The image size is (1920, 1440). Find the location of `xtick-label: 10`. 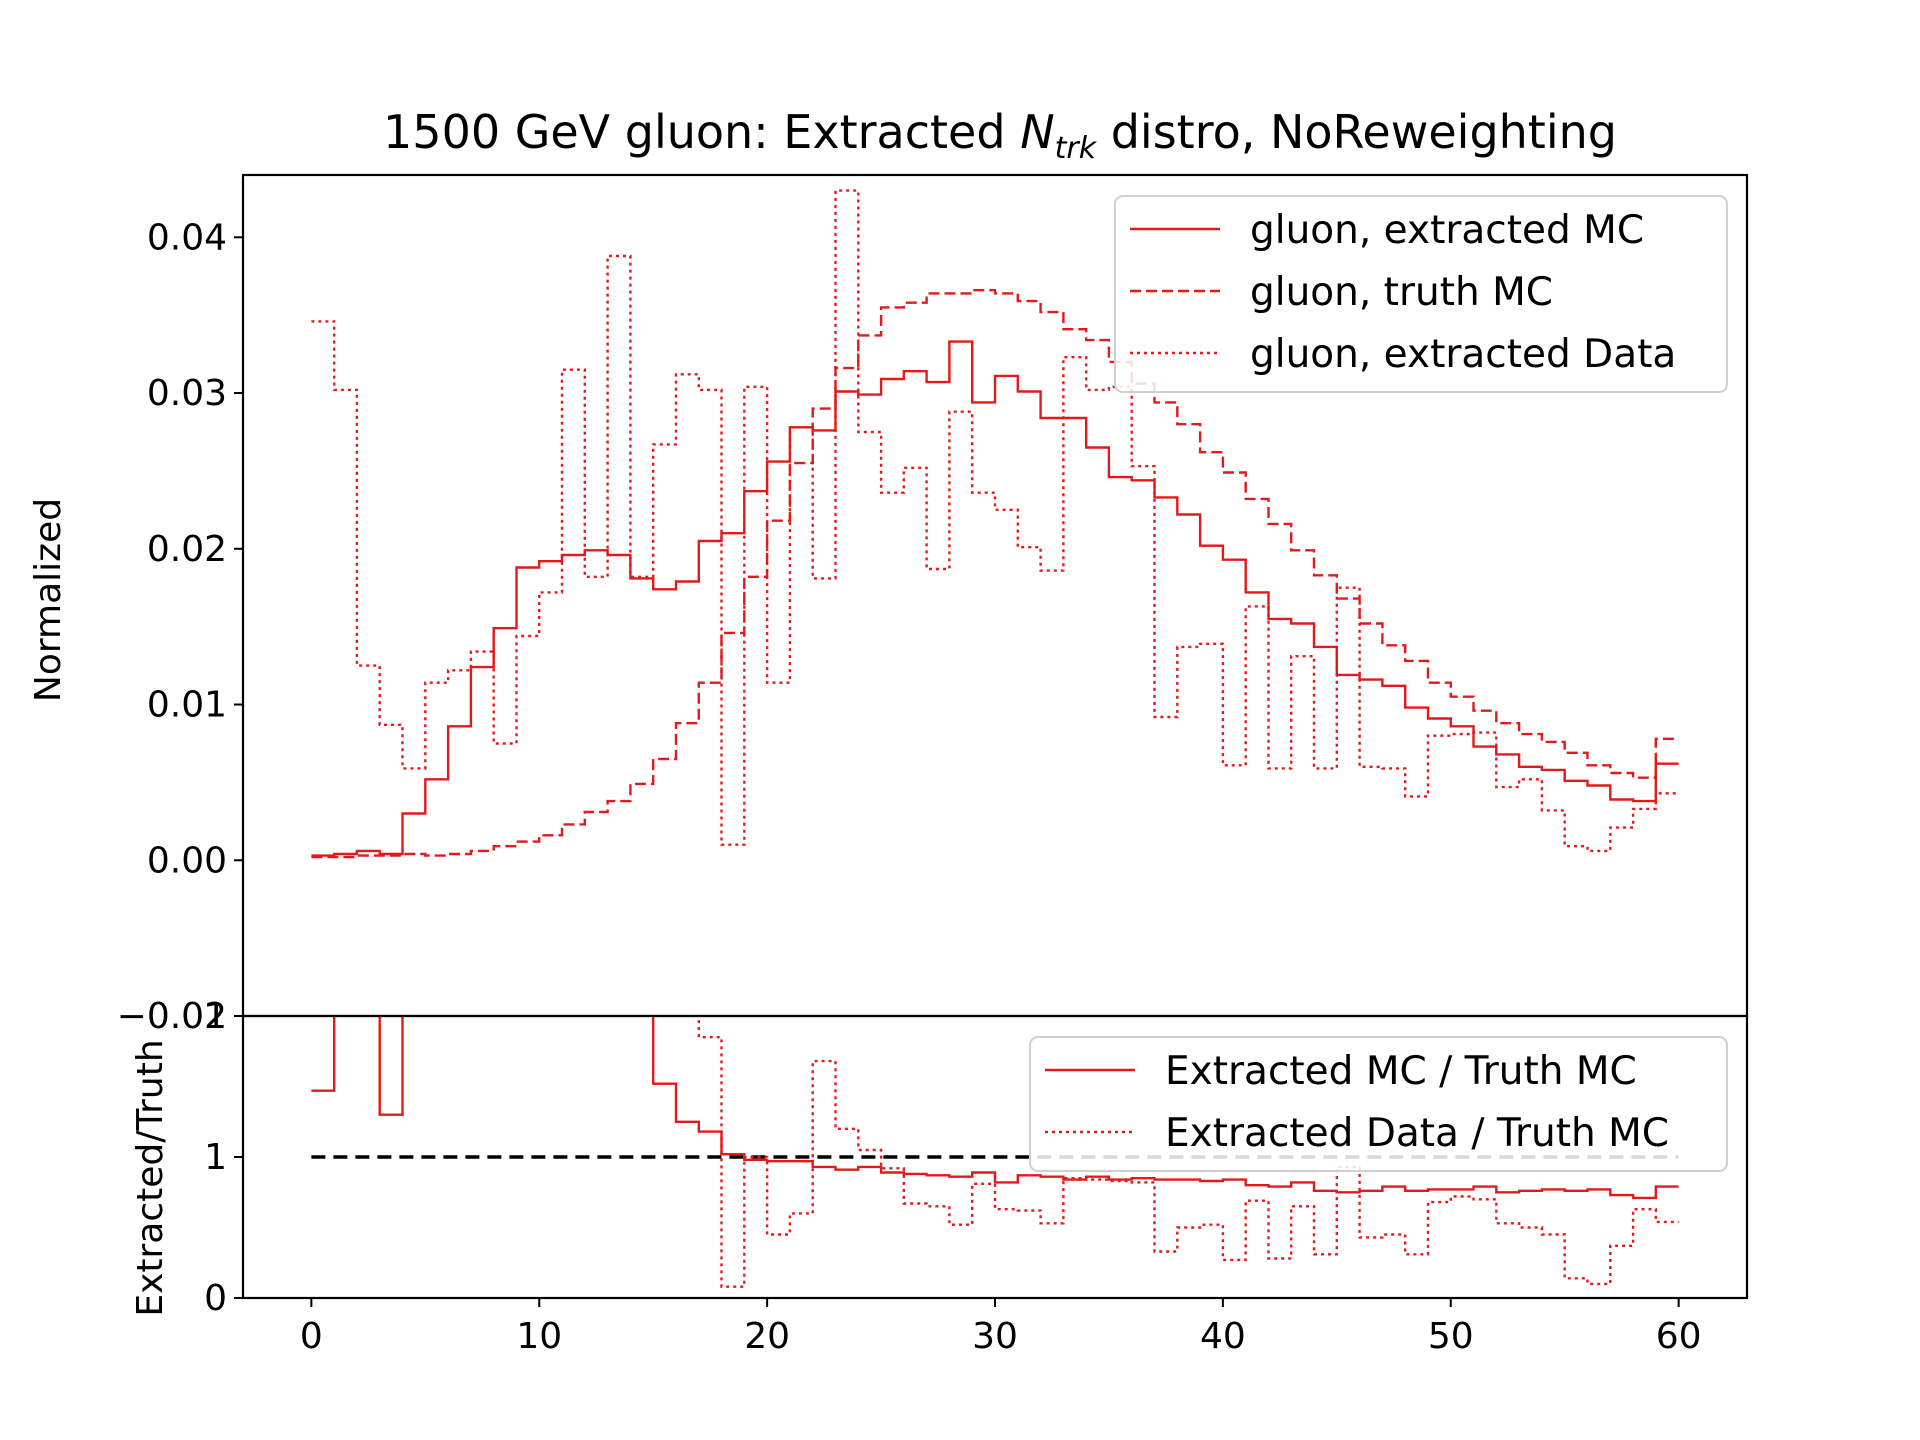

xtick-label: 10 is located at coordinates (539, 1336).